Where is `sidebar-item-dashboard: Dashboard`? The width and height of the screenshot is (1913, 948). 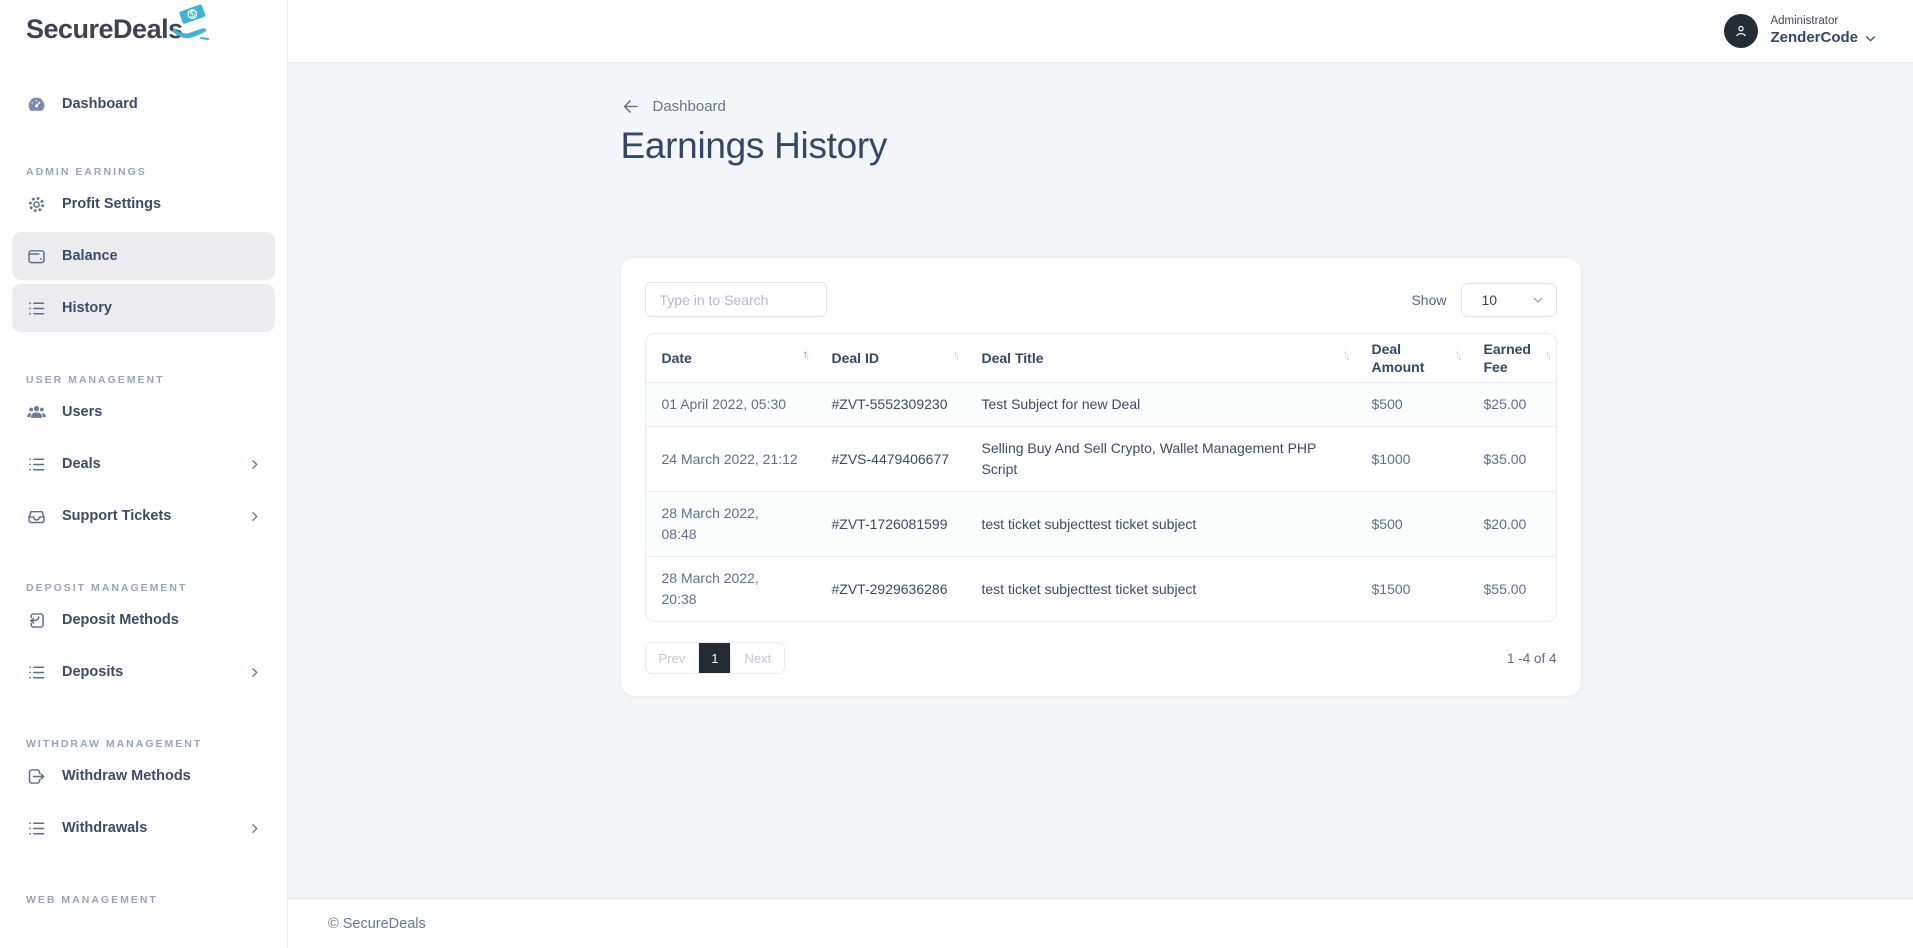 sidebar-item-dashboard: Dashboard is located at coordinates (143, 104).